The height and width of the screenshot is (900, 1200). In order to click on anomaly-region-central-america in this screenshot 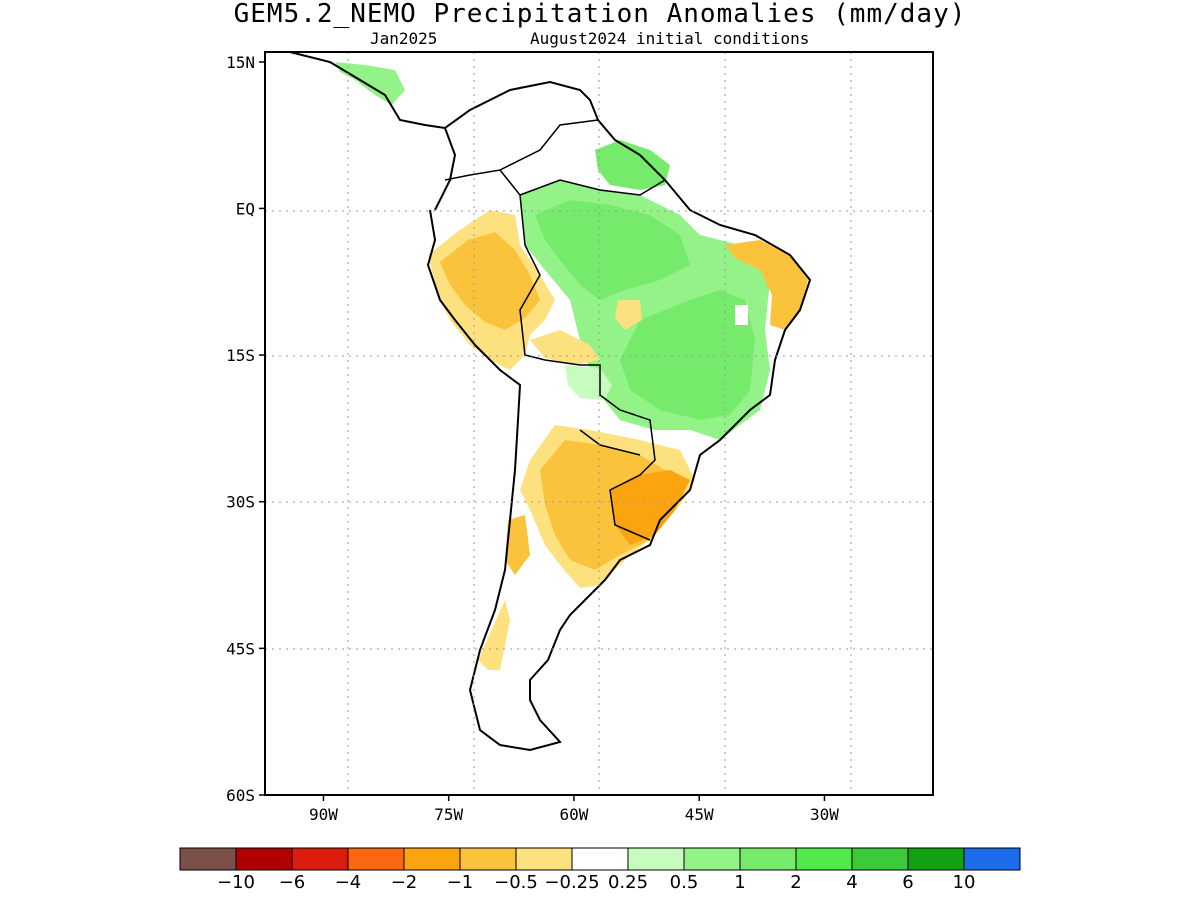, I will do `click(370, 83)`.